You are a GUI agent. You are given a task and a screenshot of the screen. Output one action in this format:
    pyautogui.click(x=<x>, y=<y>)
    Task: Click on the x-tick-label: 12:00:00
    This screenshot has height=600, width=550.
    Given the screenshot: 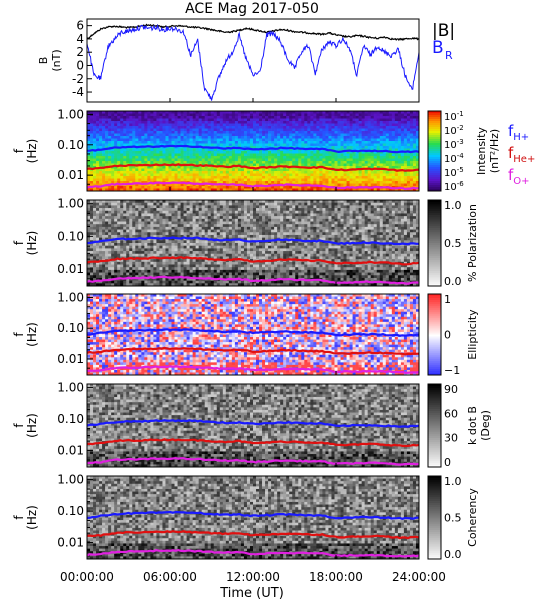 What is the action you would take?
    pyautogui.click(x=253, y=577)
    